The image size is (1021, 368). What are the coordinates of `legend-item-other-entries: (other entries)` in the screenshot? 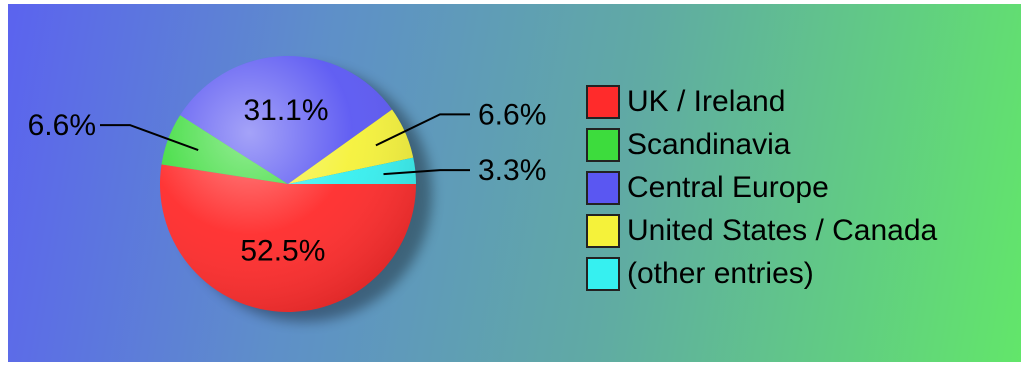 It's located at (761, 273).